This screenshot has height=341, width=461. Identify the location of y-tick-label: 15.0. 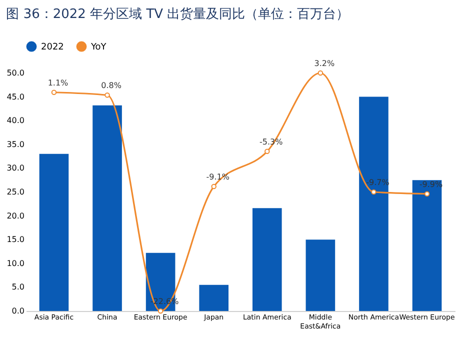
(15, 239).